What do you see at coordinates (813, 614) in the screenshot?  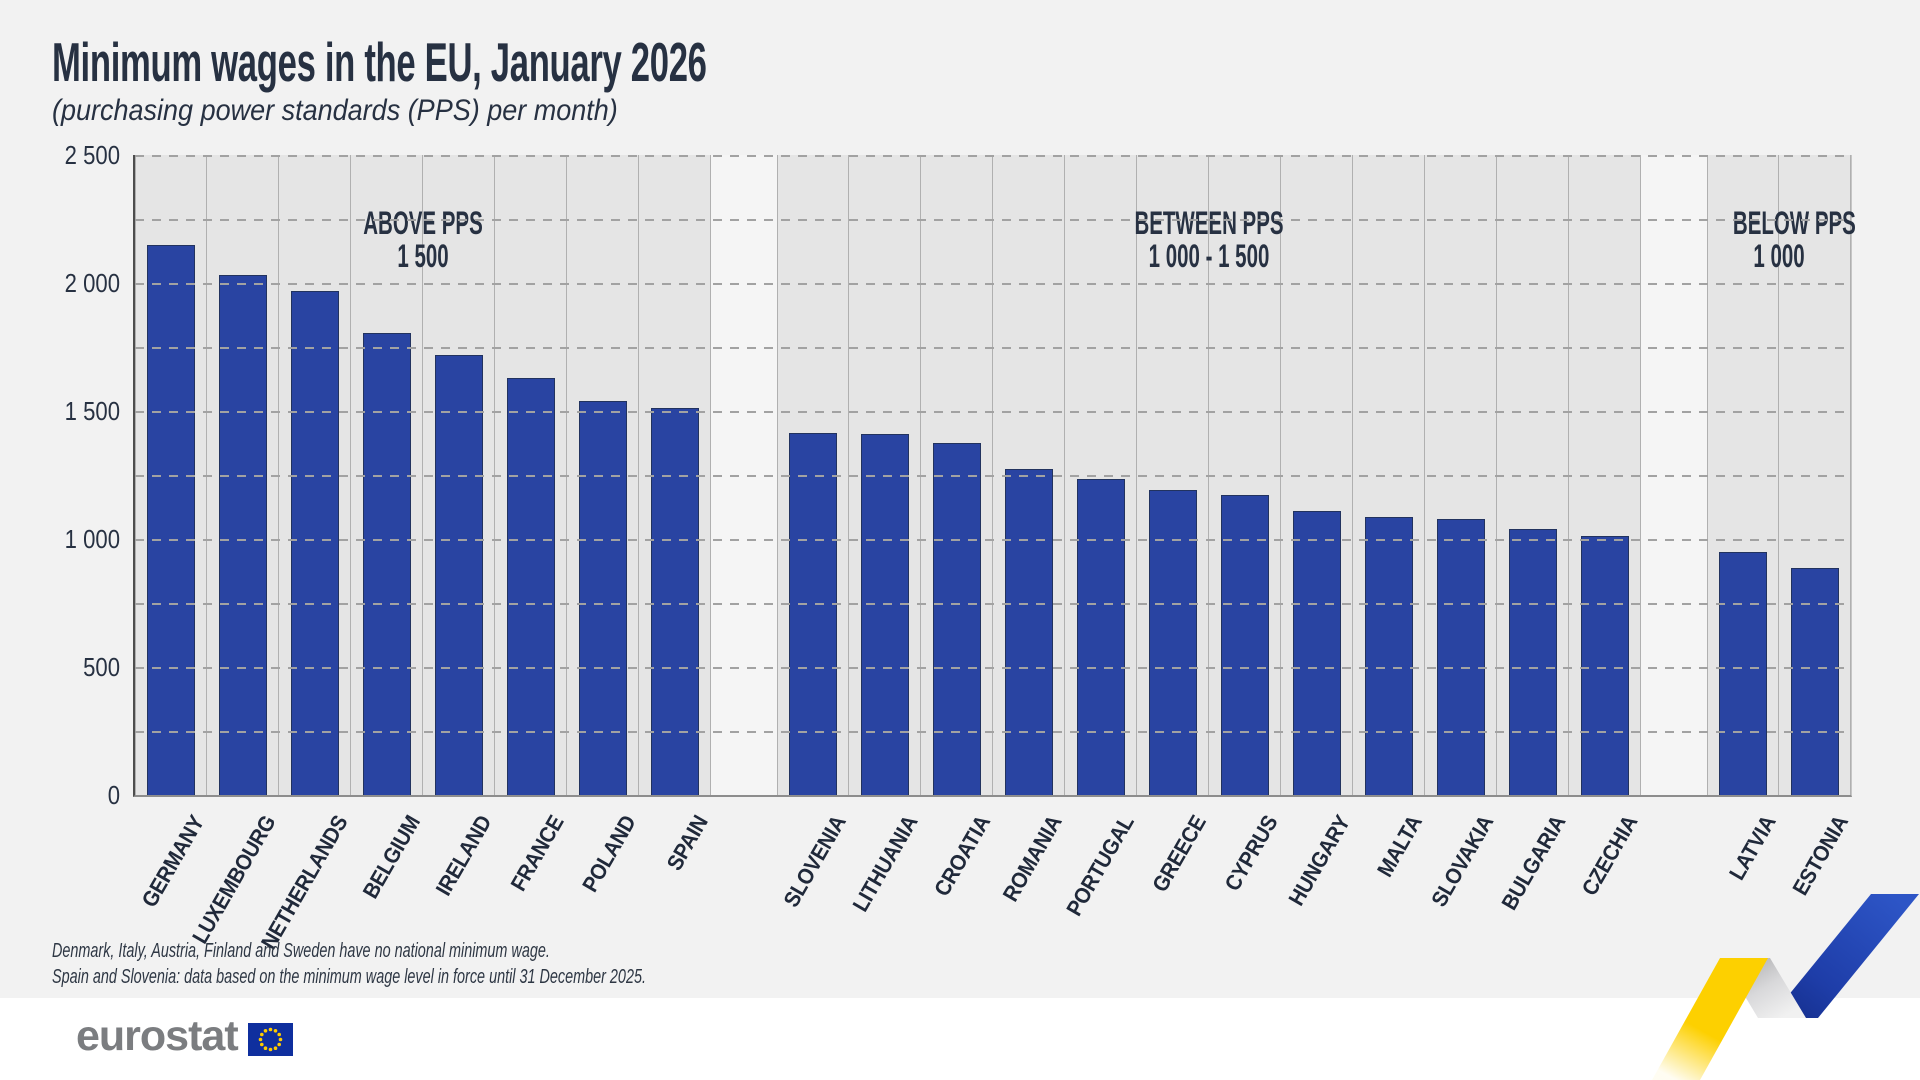 I see `bar-slovenia` at bounding box center [813, 614].